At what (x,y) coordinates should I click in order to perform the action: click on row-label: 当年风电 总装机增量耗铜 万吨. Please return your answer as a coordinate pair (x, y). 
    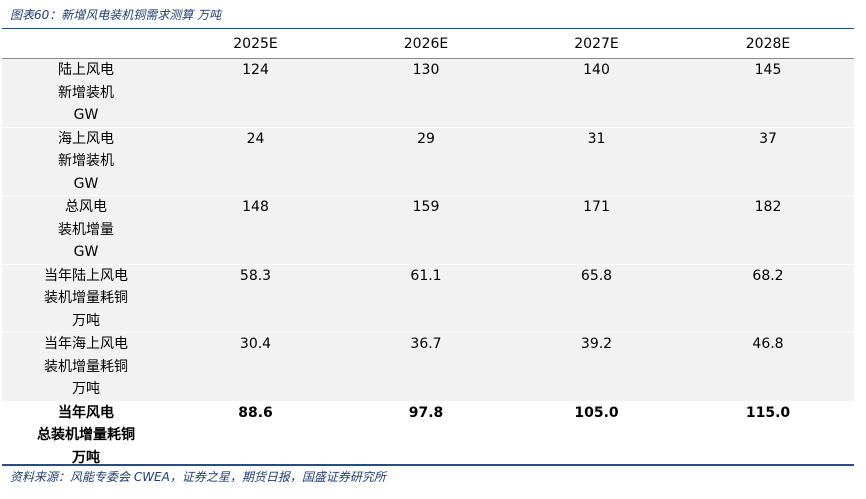
    Looking at the image, I should click on (86, 435).